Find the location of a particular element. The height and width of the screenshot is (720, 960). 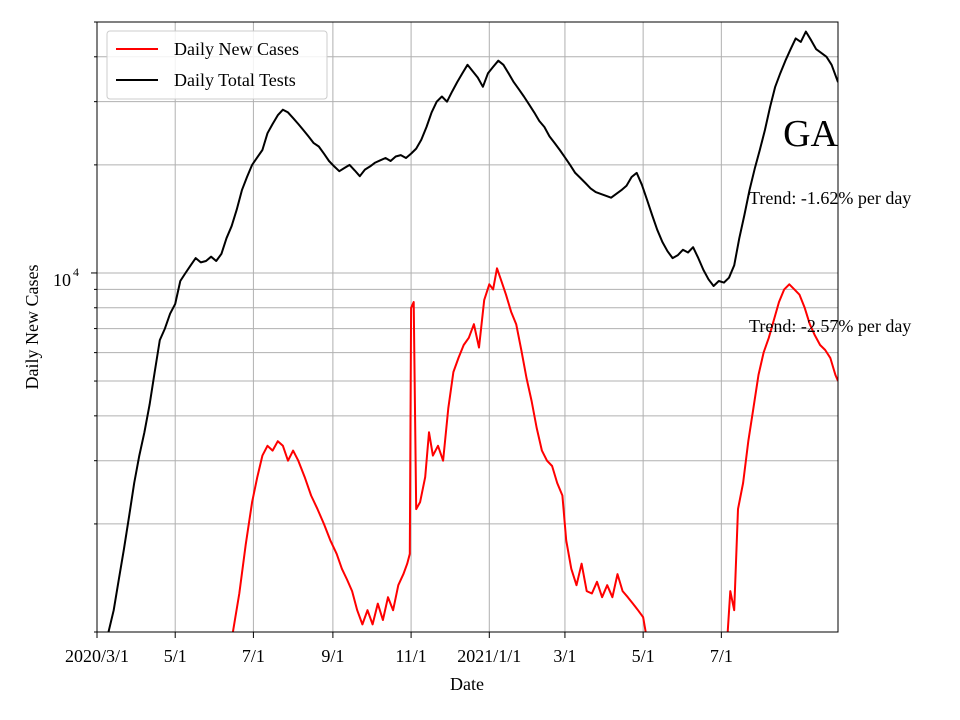

y-tick-label-10000: 10 4 is located at coordinates (66, 277).